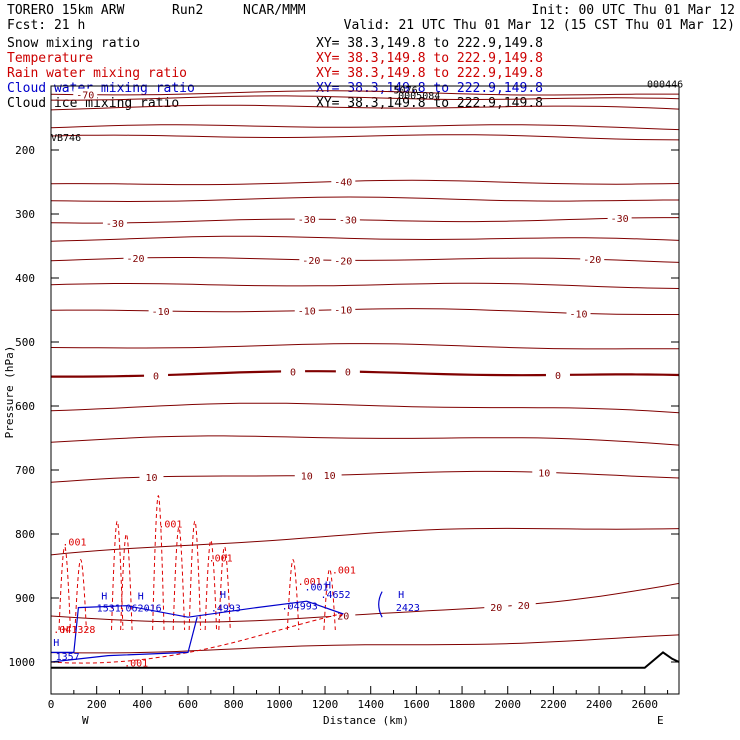 The height and width of the screenshot is (740, 740). Describe the element at coordinates (644, 704) in the screenshot. I see `x-tick-label: 2600` at that location.